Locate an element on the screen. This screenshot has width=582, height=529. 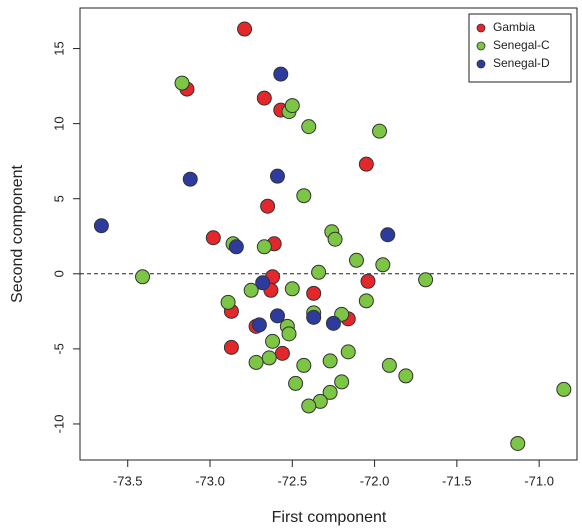
y-tick-label: 5 is located at coordinates (58, 198).